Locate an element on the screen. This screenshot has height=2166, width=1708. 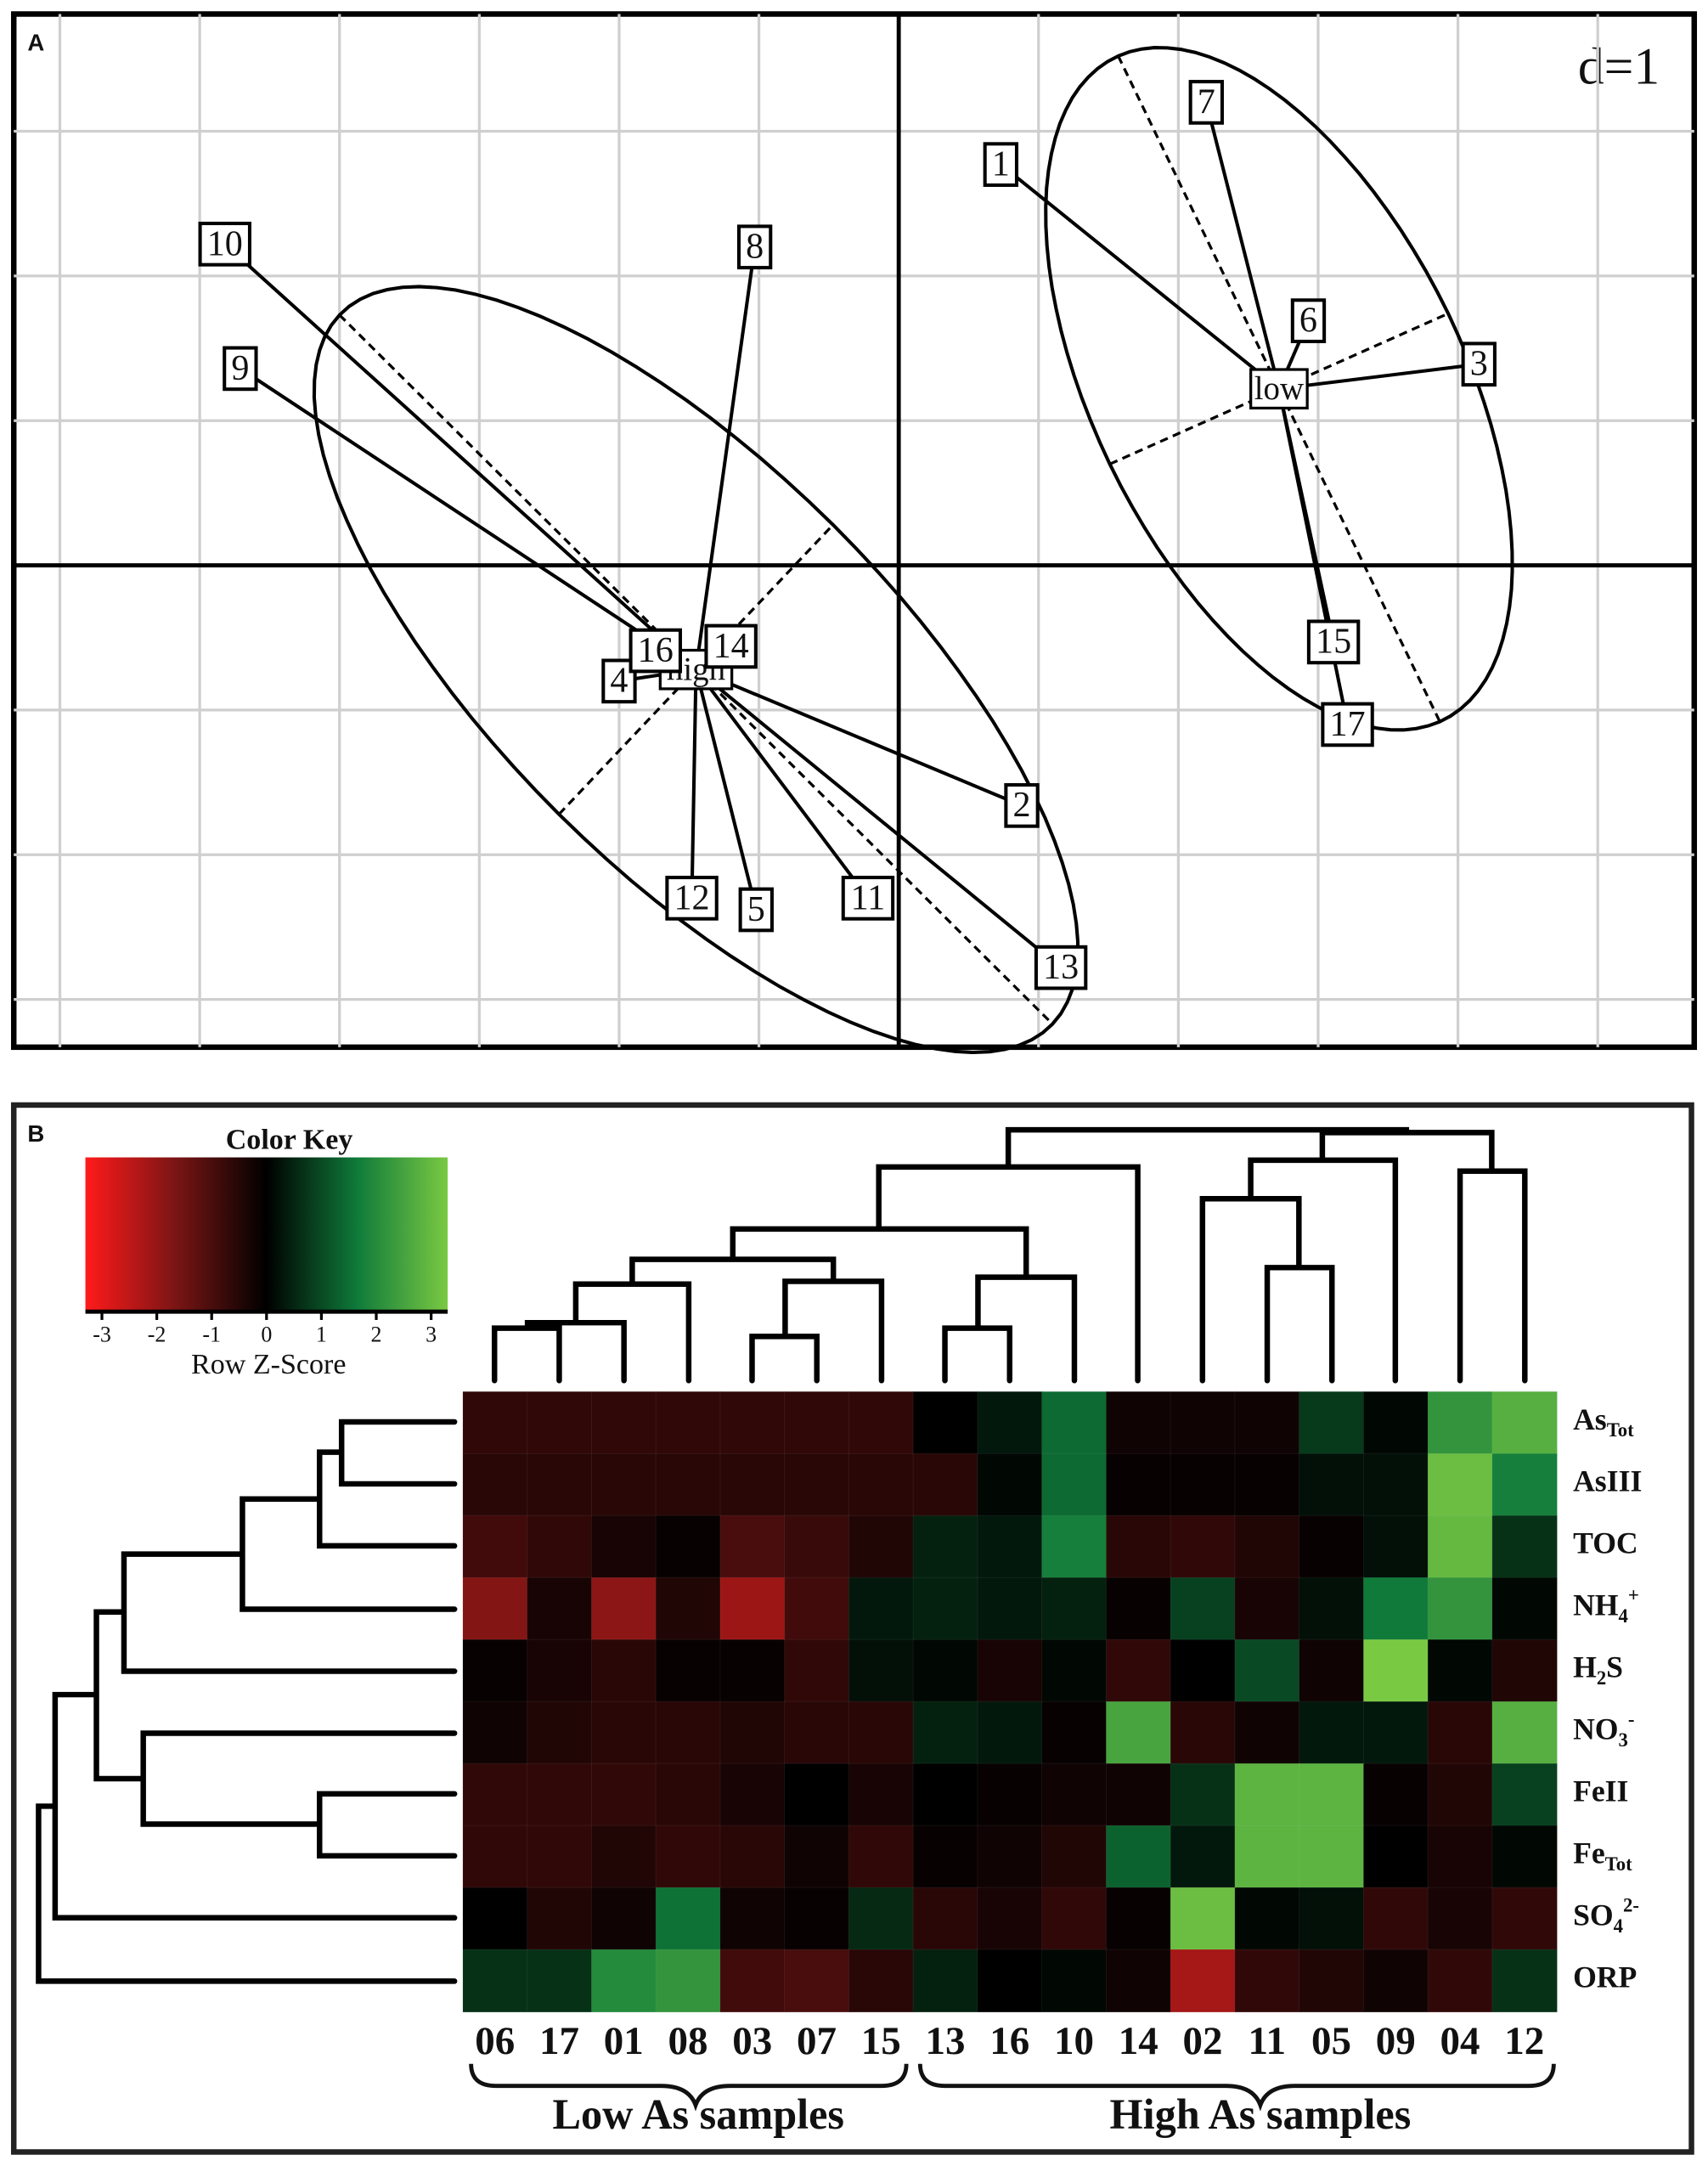
row-label-part: 2 is located at coordinates (1601, 1678).